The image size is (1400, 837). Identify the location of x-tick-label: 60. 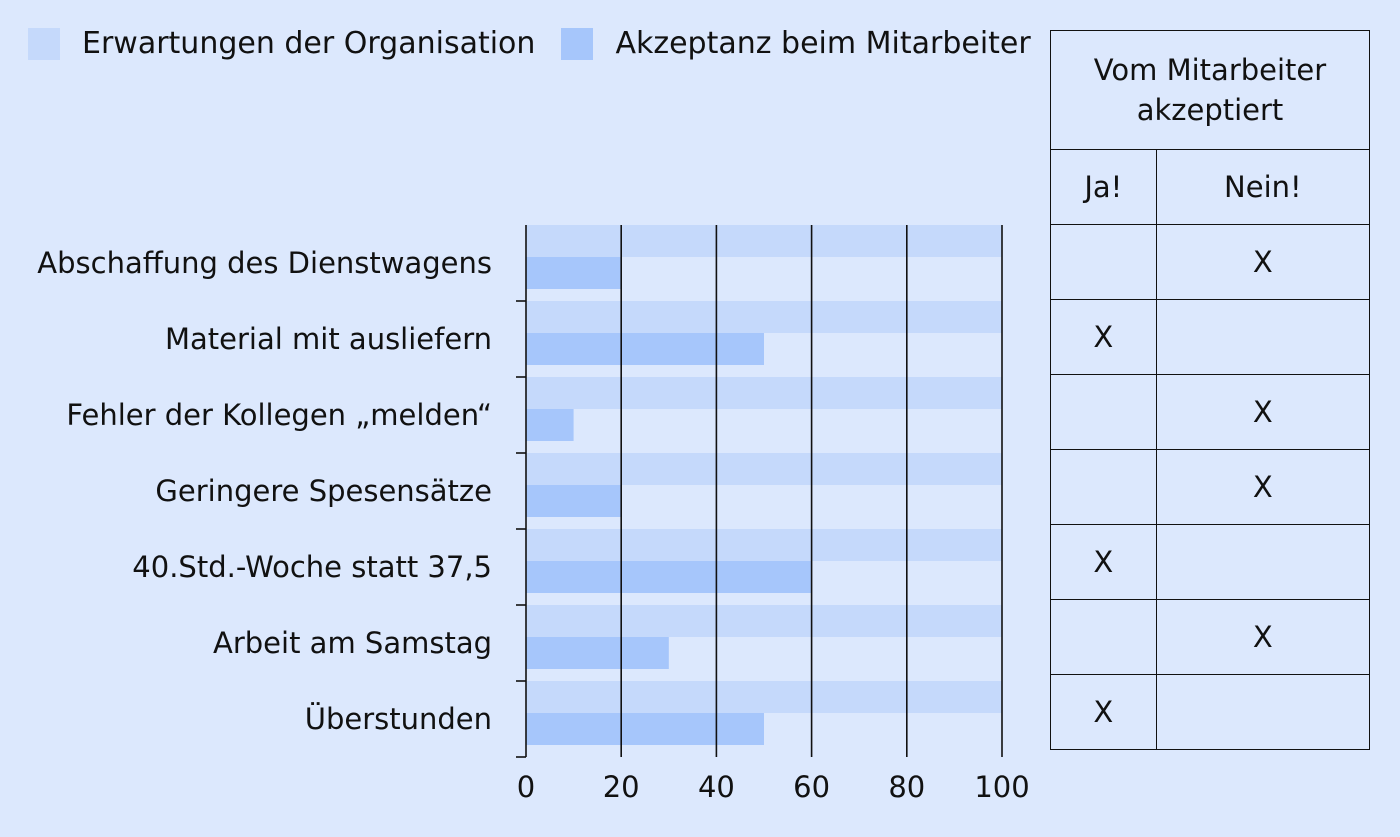
(811, 787).